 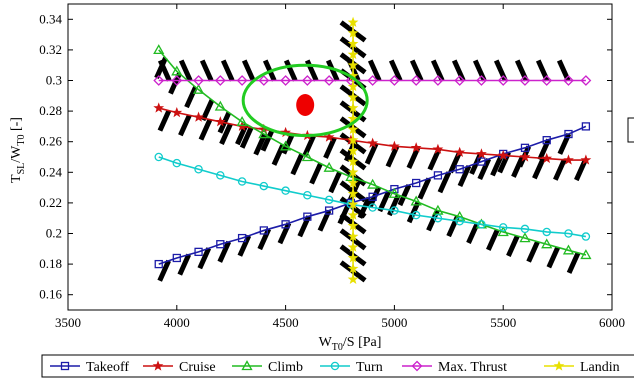 I want to click on legend-label-cruise: Cruise, so click(x=197, y=367).